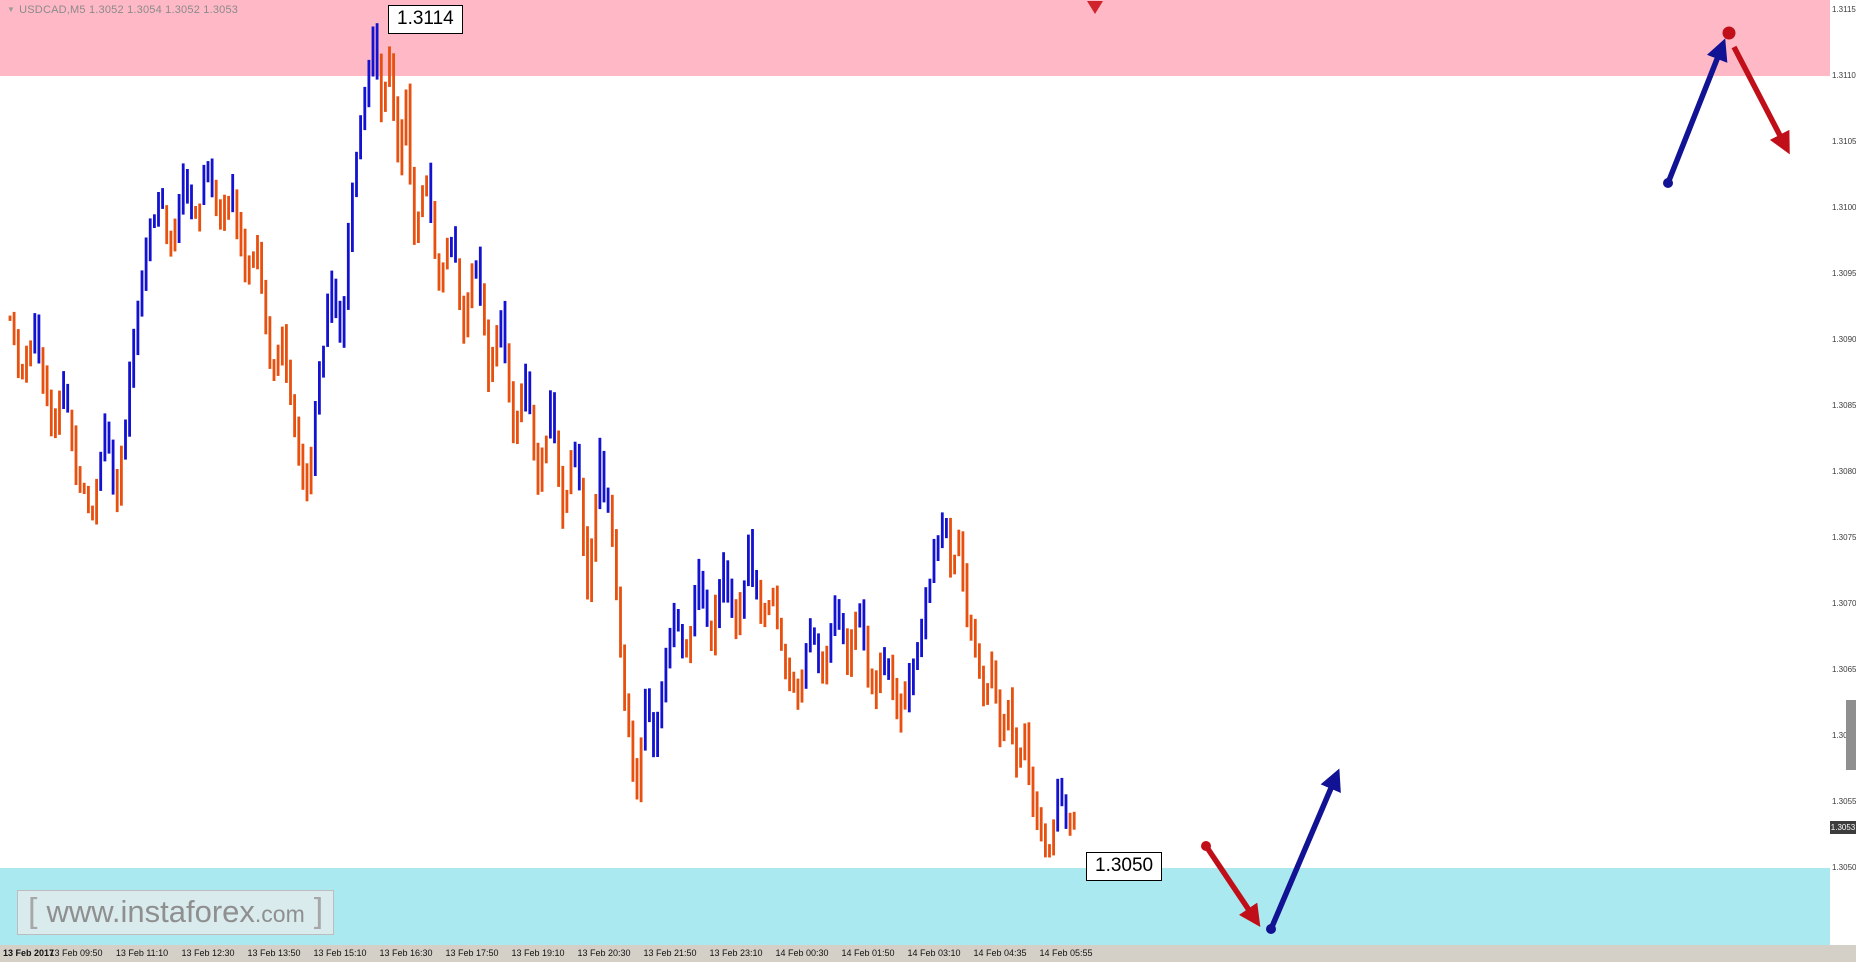  Describe the element at coordinates (1271, 929) in the screenshot. I see `support-target-dot` at that location.